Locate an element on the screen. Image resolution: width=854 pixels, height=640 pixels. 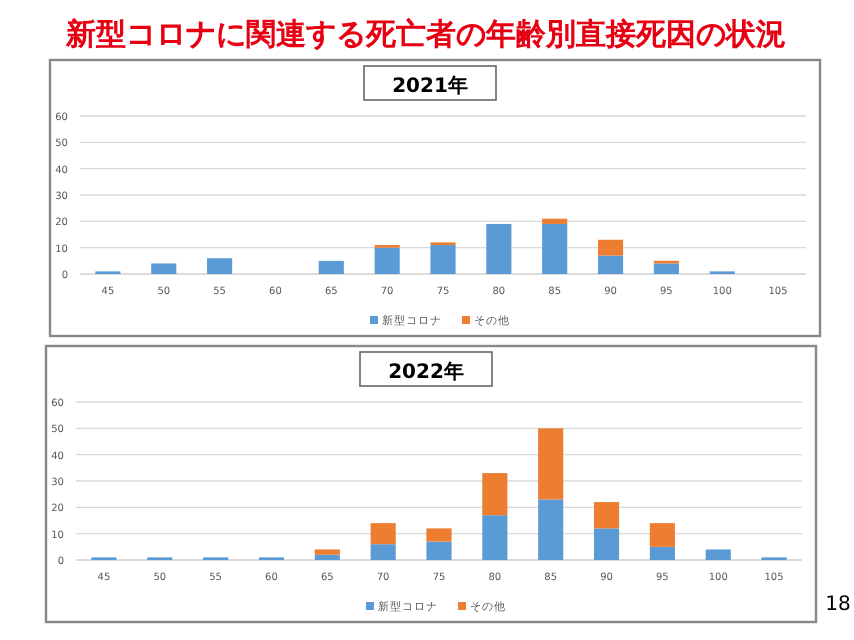
text: 18 is located at coordinates (838, 605).